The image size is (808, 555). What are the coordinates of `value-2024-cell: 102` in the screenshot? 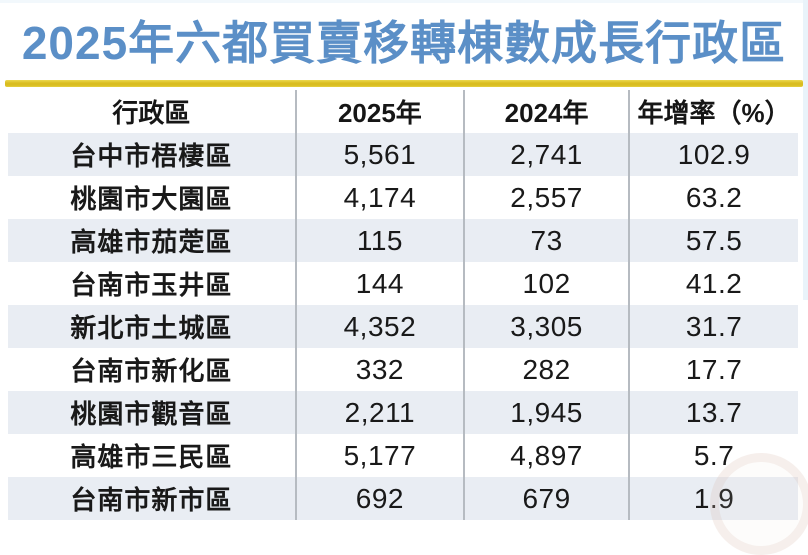 It's located at (545, 283).